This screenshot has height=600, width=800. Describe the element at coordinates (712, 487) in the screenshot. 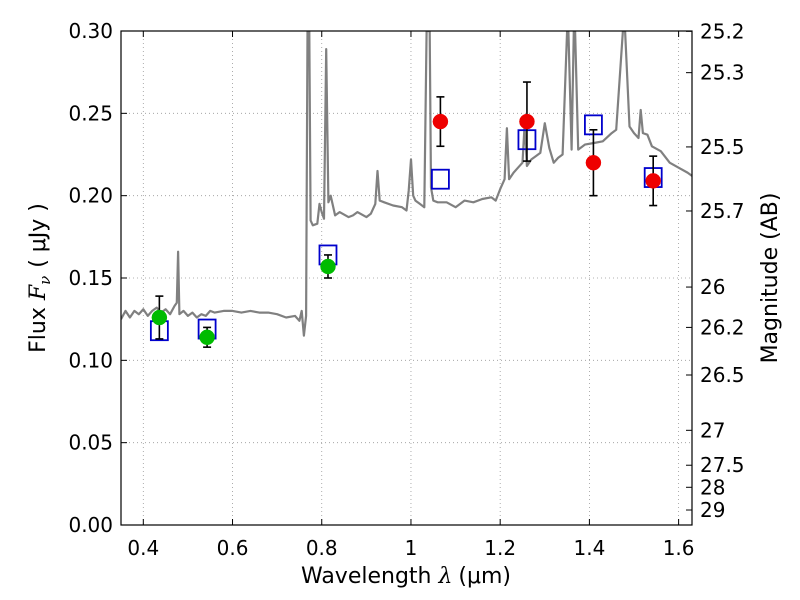

I see `magnitude-tick-label: 28` at that location.